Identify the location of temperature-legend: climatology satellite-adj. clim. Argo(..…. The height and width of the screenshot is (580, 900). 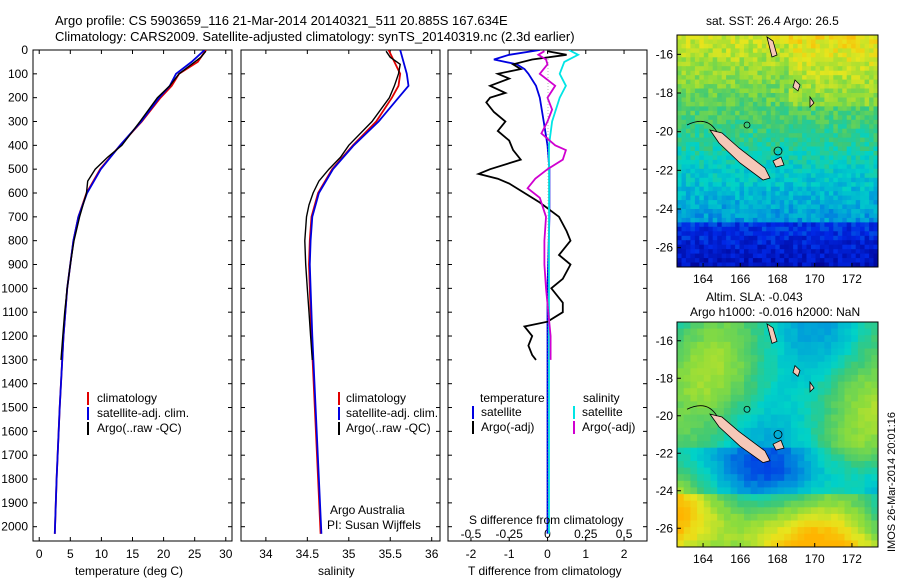
(138, 413).